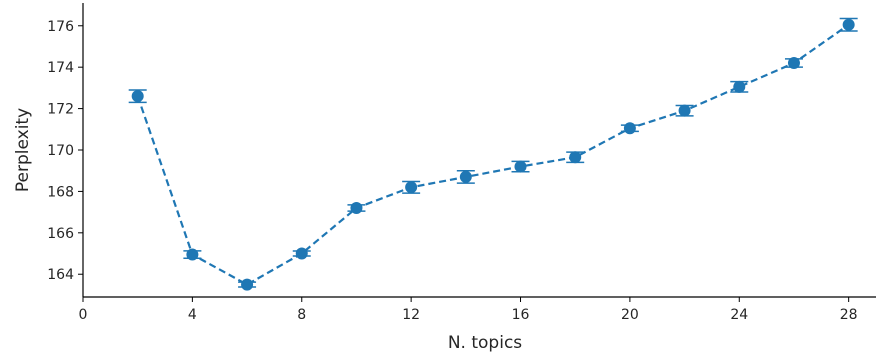 The image size is (876, 356). What do you see at coordinates (468, 310) in the screenshot?
I see `x-axis-ticks: 0 4 8 12 16 20 24 28` at bounding box center [468, 310].